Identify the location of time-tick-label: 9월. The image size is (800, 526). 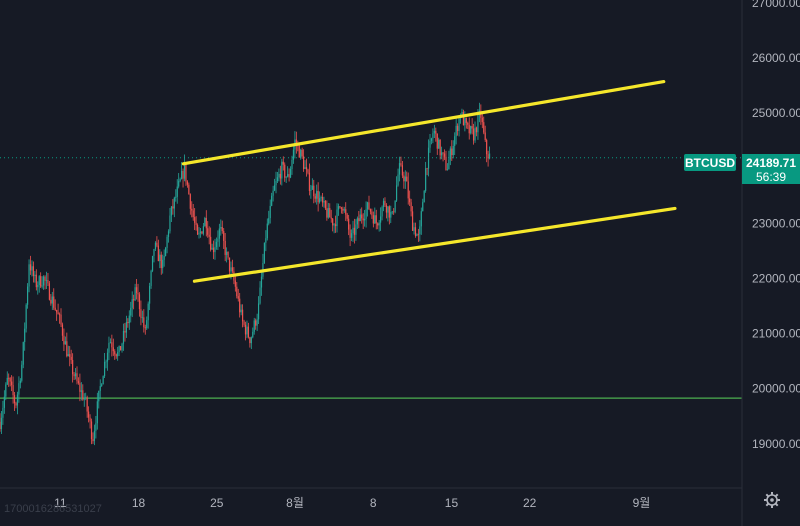
(642, 503).